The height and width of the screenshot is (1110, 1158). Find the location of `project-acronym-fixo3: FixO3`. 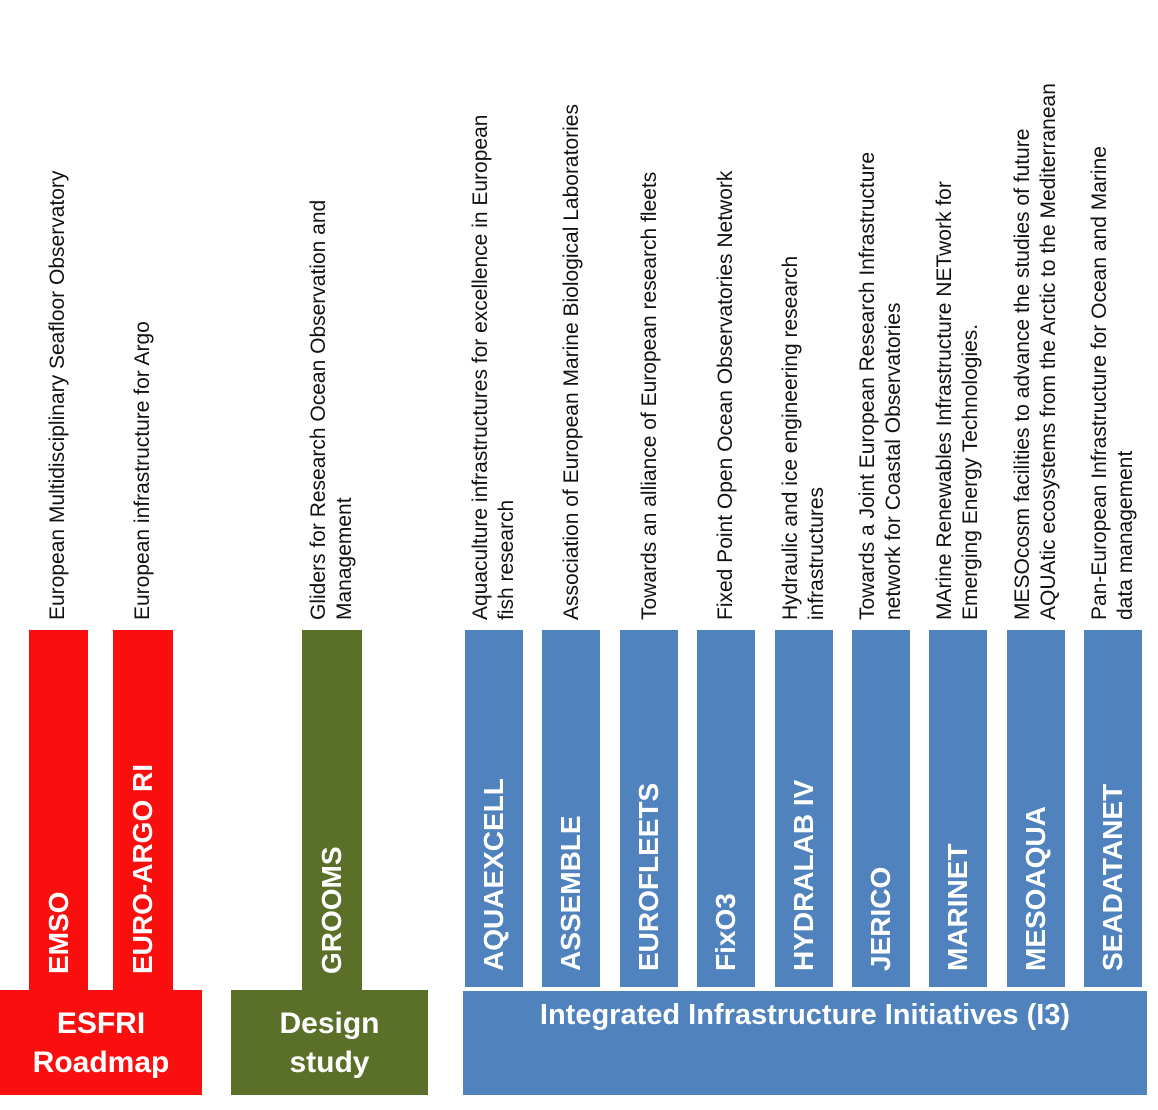

project-acronym-fixo3: FixO3 is located at coordinates (725, 932).